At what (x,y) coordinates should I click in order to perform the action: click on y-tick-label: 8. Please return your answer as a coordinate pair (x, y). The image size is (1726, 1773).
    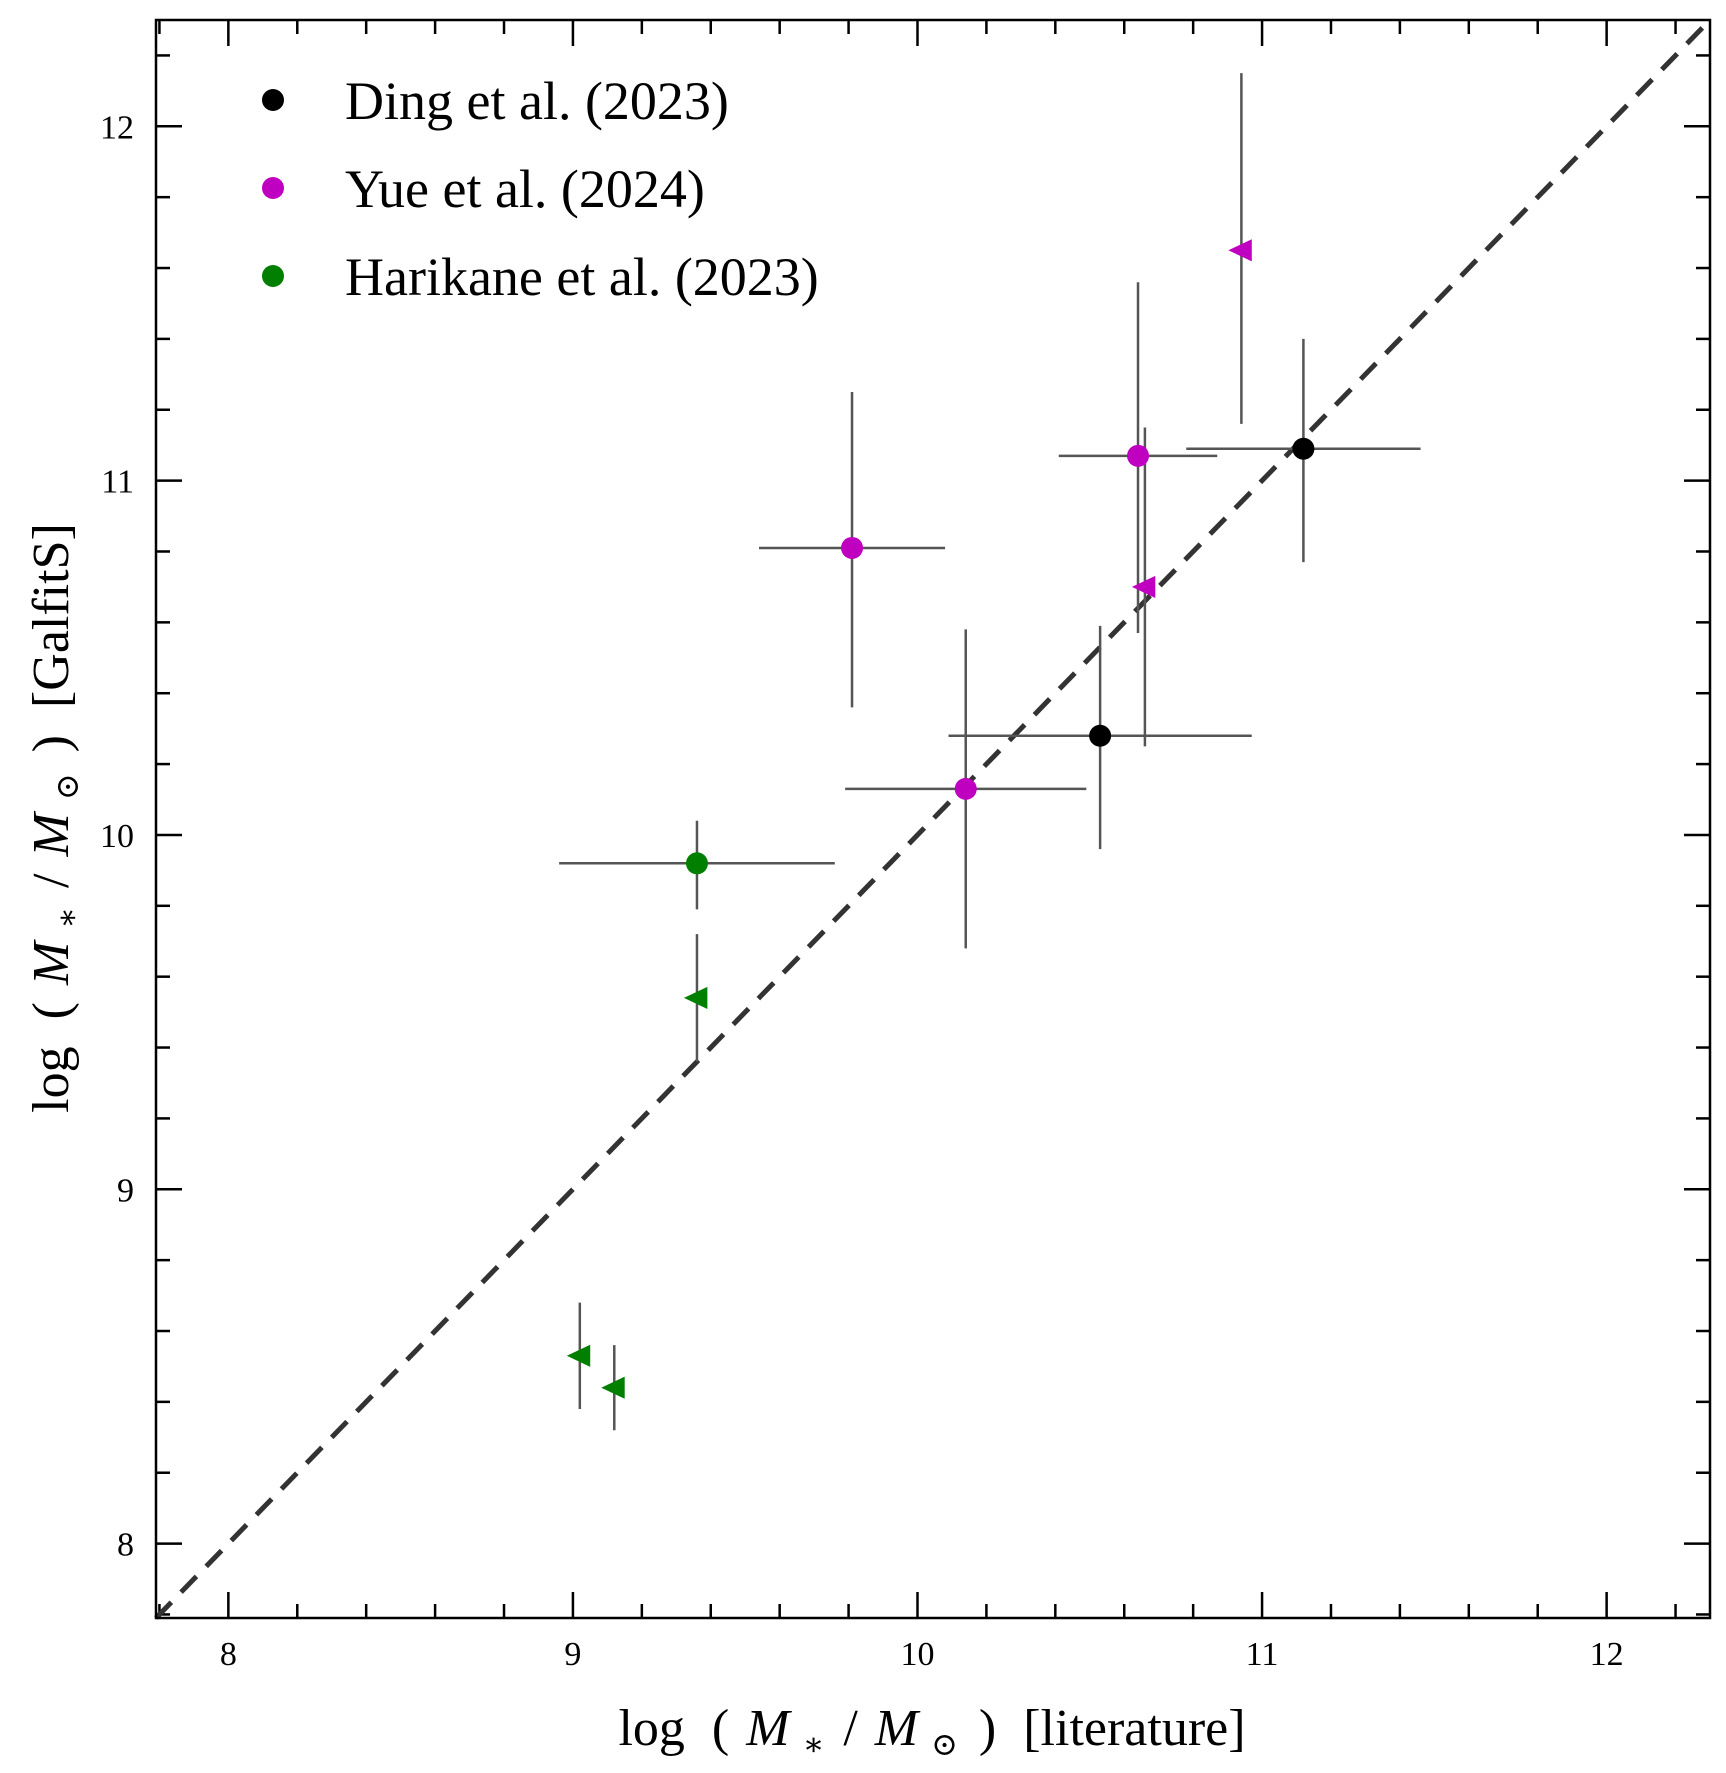
    Looking at the image, I should click on (125, 1545).